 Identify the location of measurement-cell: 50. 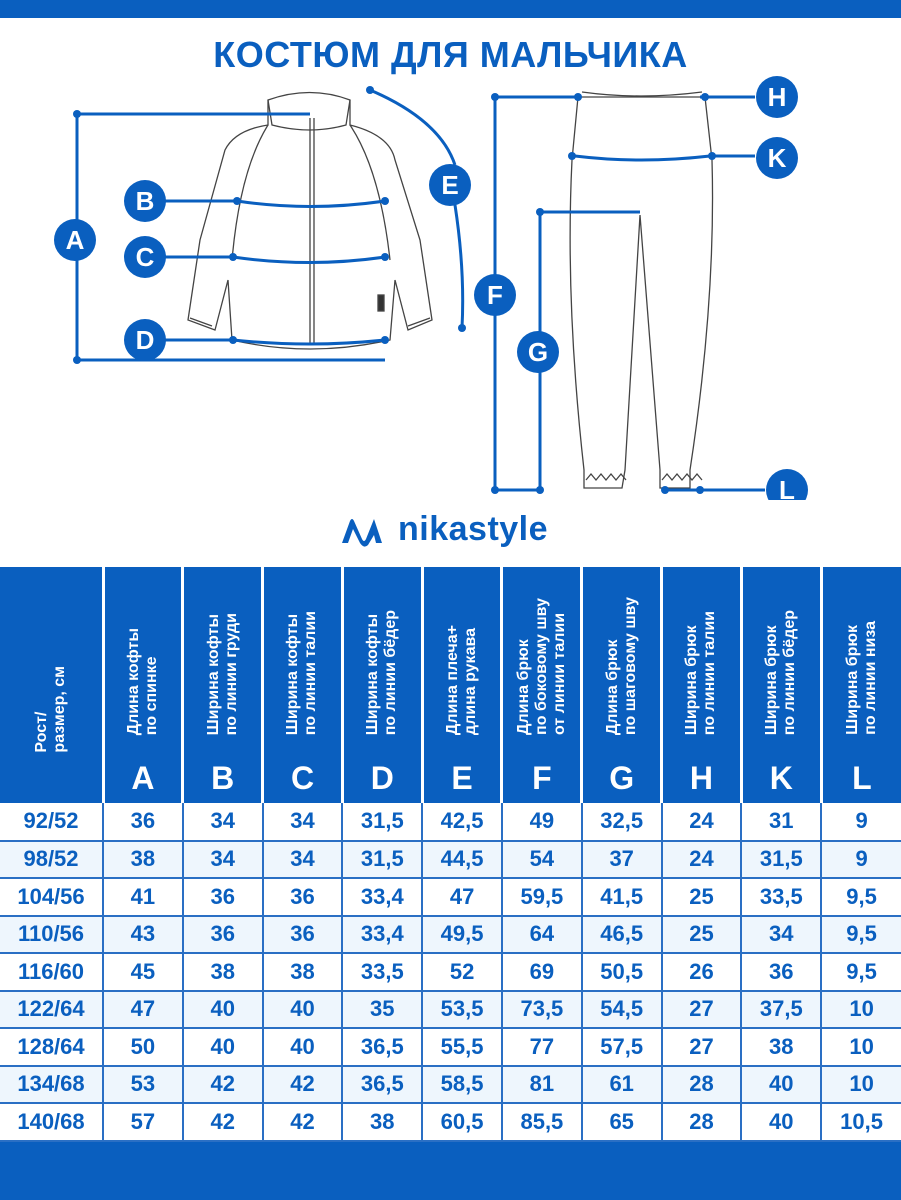
(143, 1047).